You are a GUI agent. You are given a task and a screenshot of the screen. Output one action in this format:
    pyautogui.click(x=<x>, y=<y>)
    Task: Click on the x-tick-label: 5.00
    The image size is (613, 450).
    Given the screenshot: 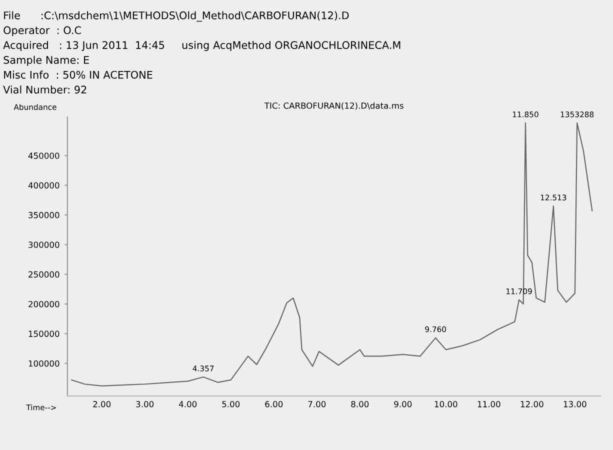 What is the action you would take?
    pyautogui.click(x=231, y=404)
    